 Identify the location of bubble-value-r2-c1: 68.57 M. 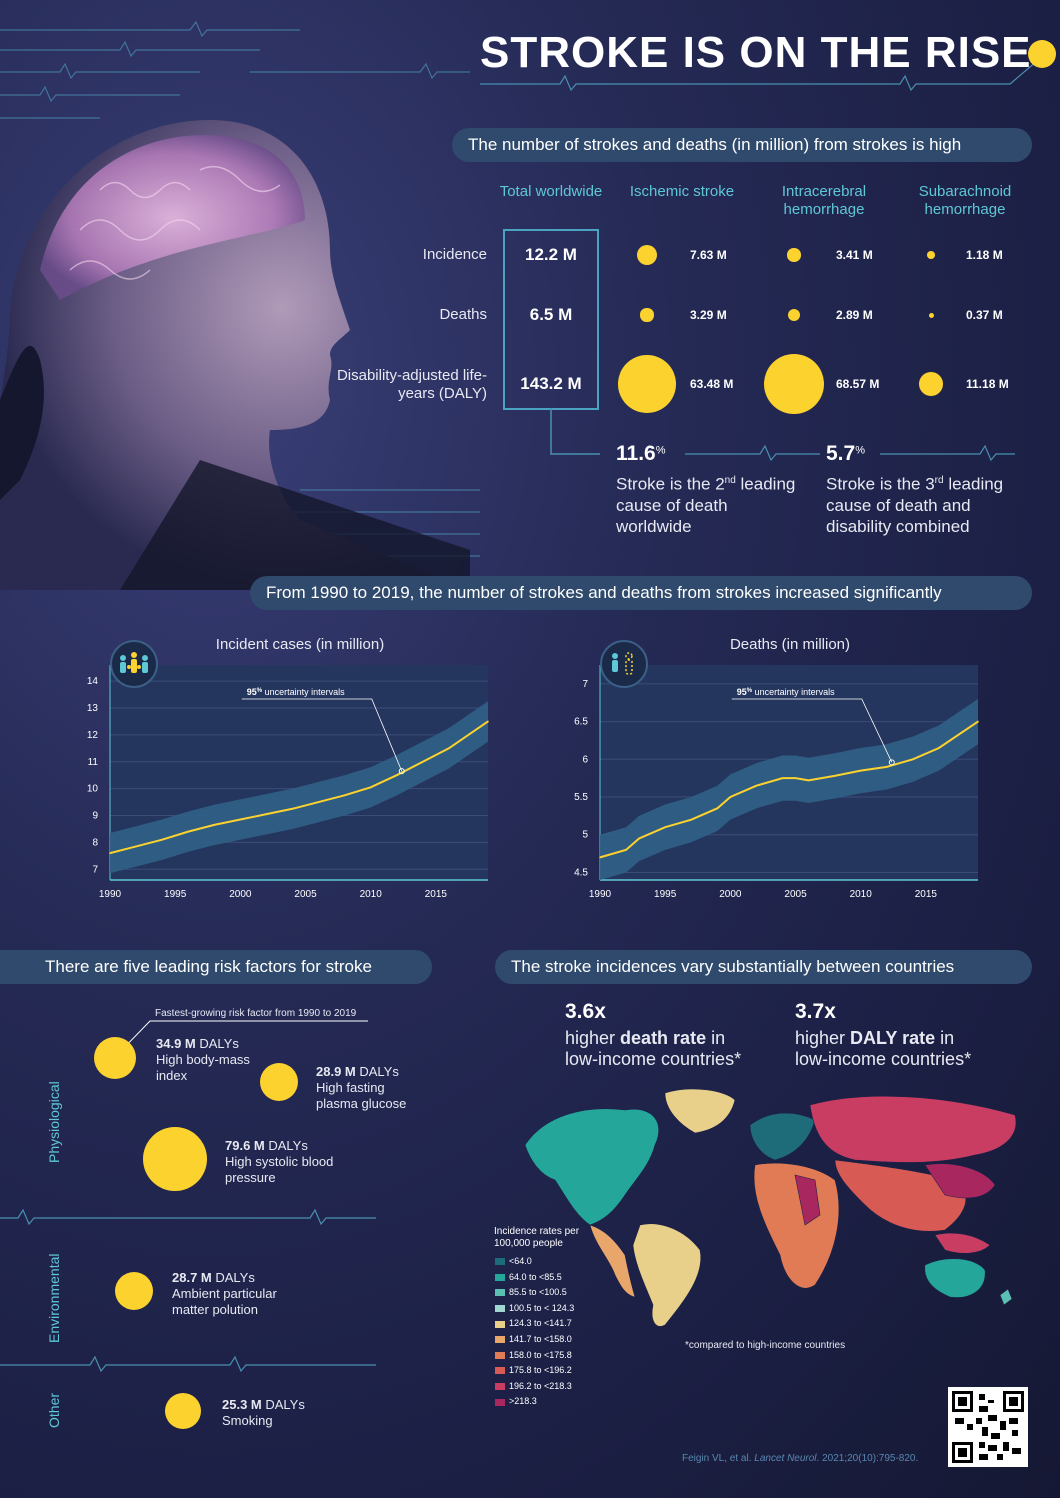
(858, 384).